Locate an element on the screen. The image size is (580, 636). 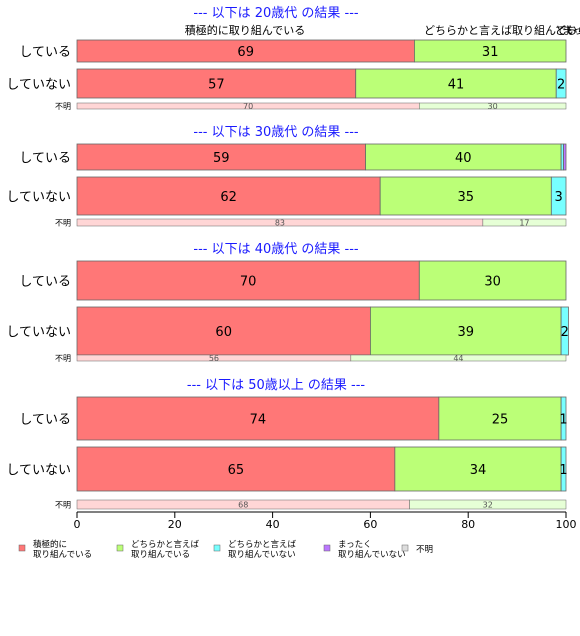
panel-title: --- 以下は 40歳代 の結果 --- is located at coordinates (276, 249).